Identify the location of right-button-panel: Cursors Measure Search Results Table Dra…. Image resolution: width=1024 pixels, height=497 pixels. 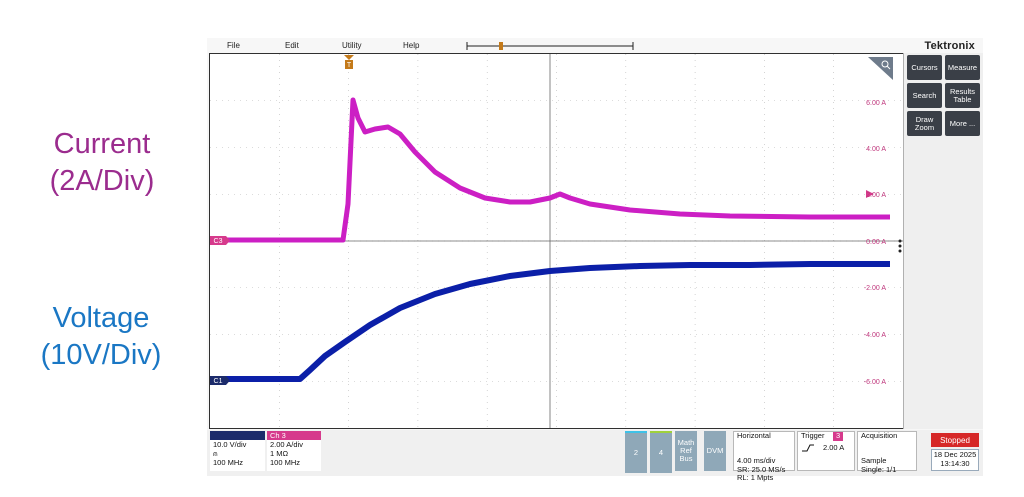
(943, 241).